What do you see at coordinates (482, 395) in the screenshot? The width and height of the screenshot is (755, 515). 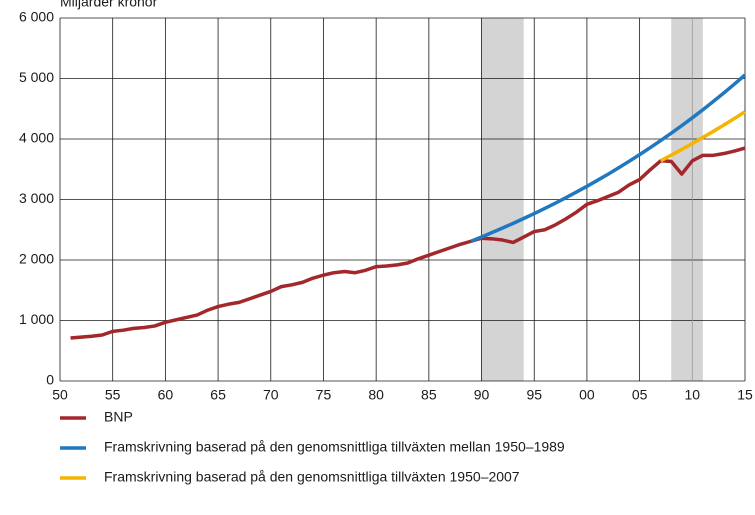 I see `x-tick-label: 90` at bounding box center [482, 395].